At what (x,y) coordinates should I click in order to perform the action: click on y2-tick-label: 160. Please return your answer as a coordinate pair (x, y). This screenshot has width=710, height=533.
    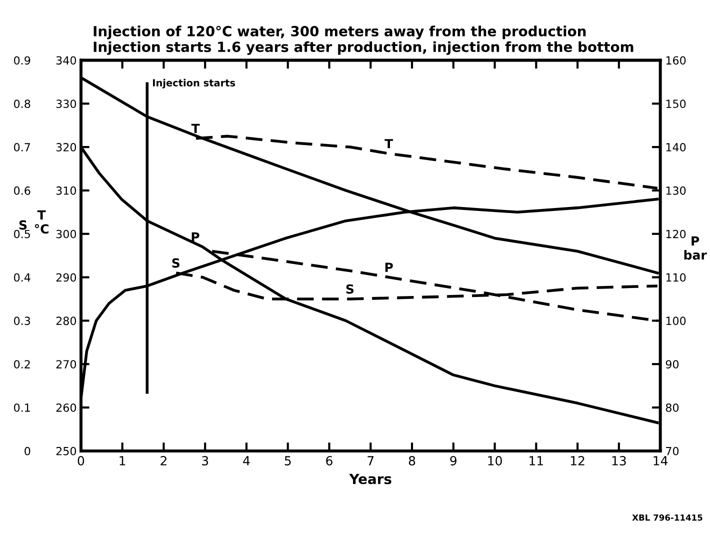
    Looking at the image, I should click on (676, 60).